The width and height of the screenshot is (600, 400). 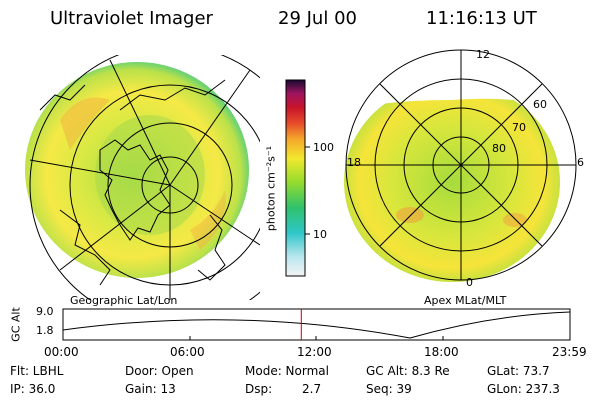 What do you see at coordinates (465, 300) in the screenshot?
I see `right-panel-caption: Apex MLat/MLT` at bounding box center [465, 300].